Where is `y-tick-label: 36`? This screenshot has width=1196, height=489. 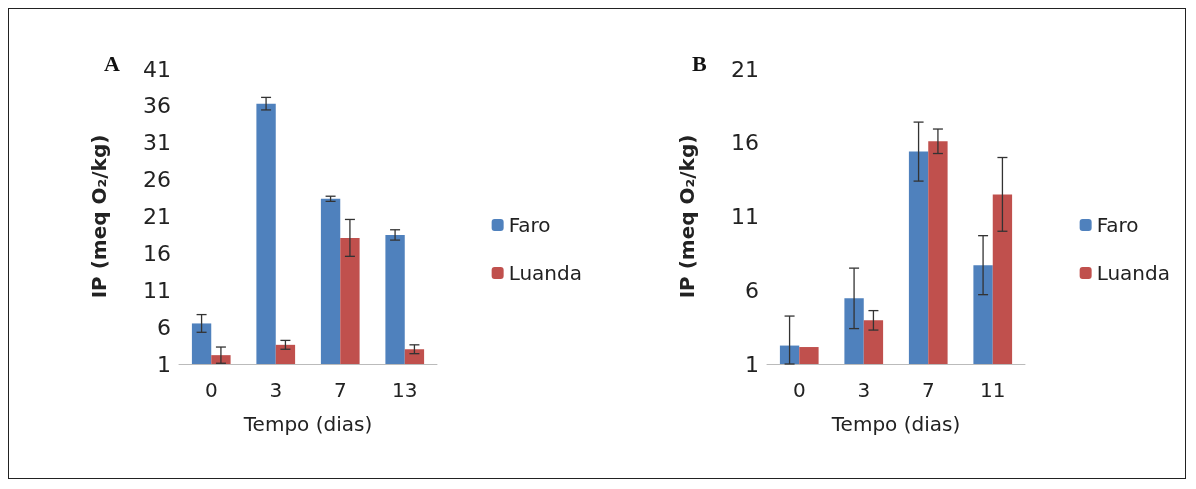
y-tick-label: 36 is located at coordinates (157, 106).